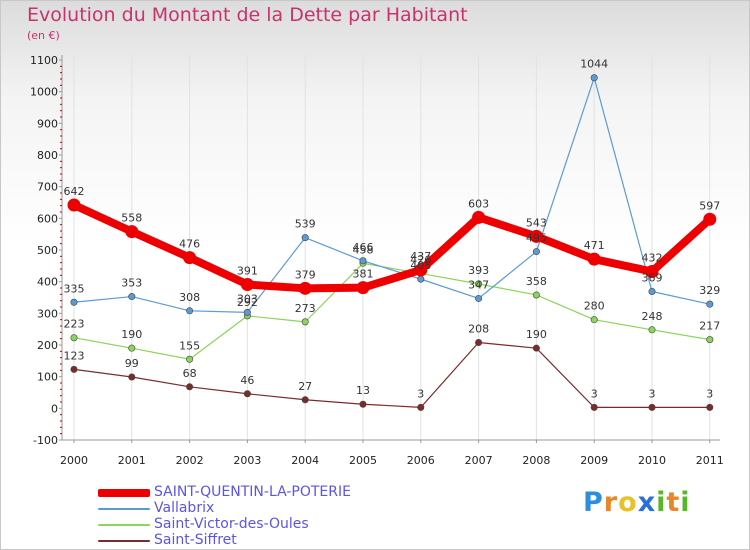  Describe the element at coordinates (305, 308) in the screenshot. I see `data-label: 273` at that location.